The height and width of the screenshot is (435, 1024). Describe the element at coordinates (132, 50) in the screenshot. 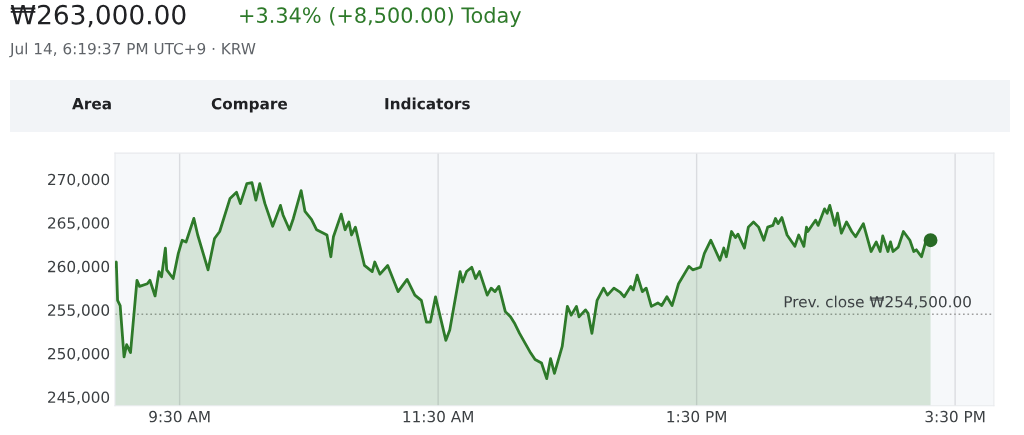

I see `text: Jul 14, 6:19:37 PM UTC+9 · KRW` at that location.